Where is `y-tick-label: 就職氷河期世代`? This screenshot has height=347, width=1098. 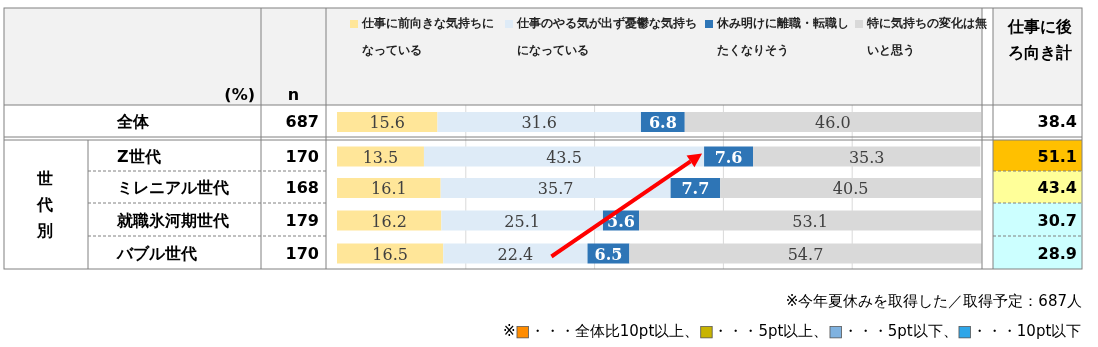 y-tick-label: 就職氷河期世代 is located at coordinates (172, 220).